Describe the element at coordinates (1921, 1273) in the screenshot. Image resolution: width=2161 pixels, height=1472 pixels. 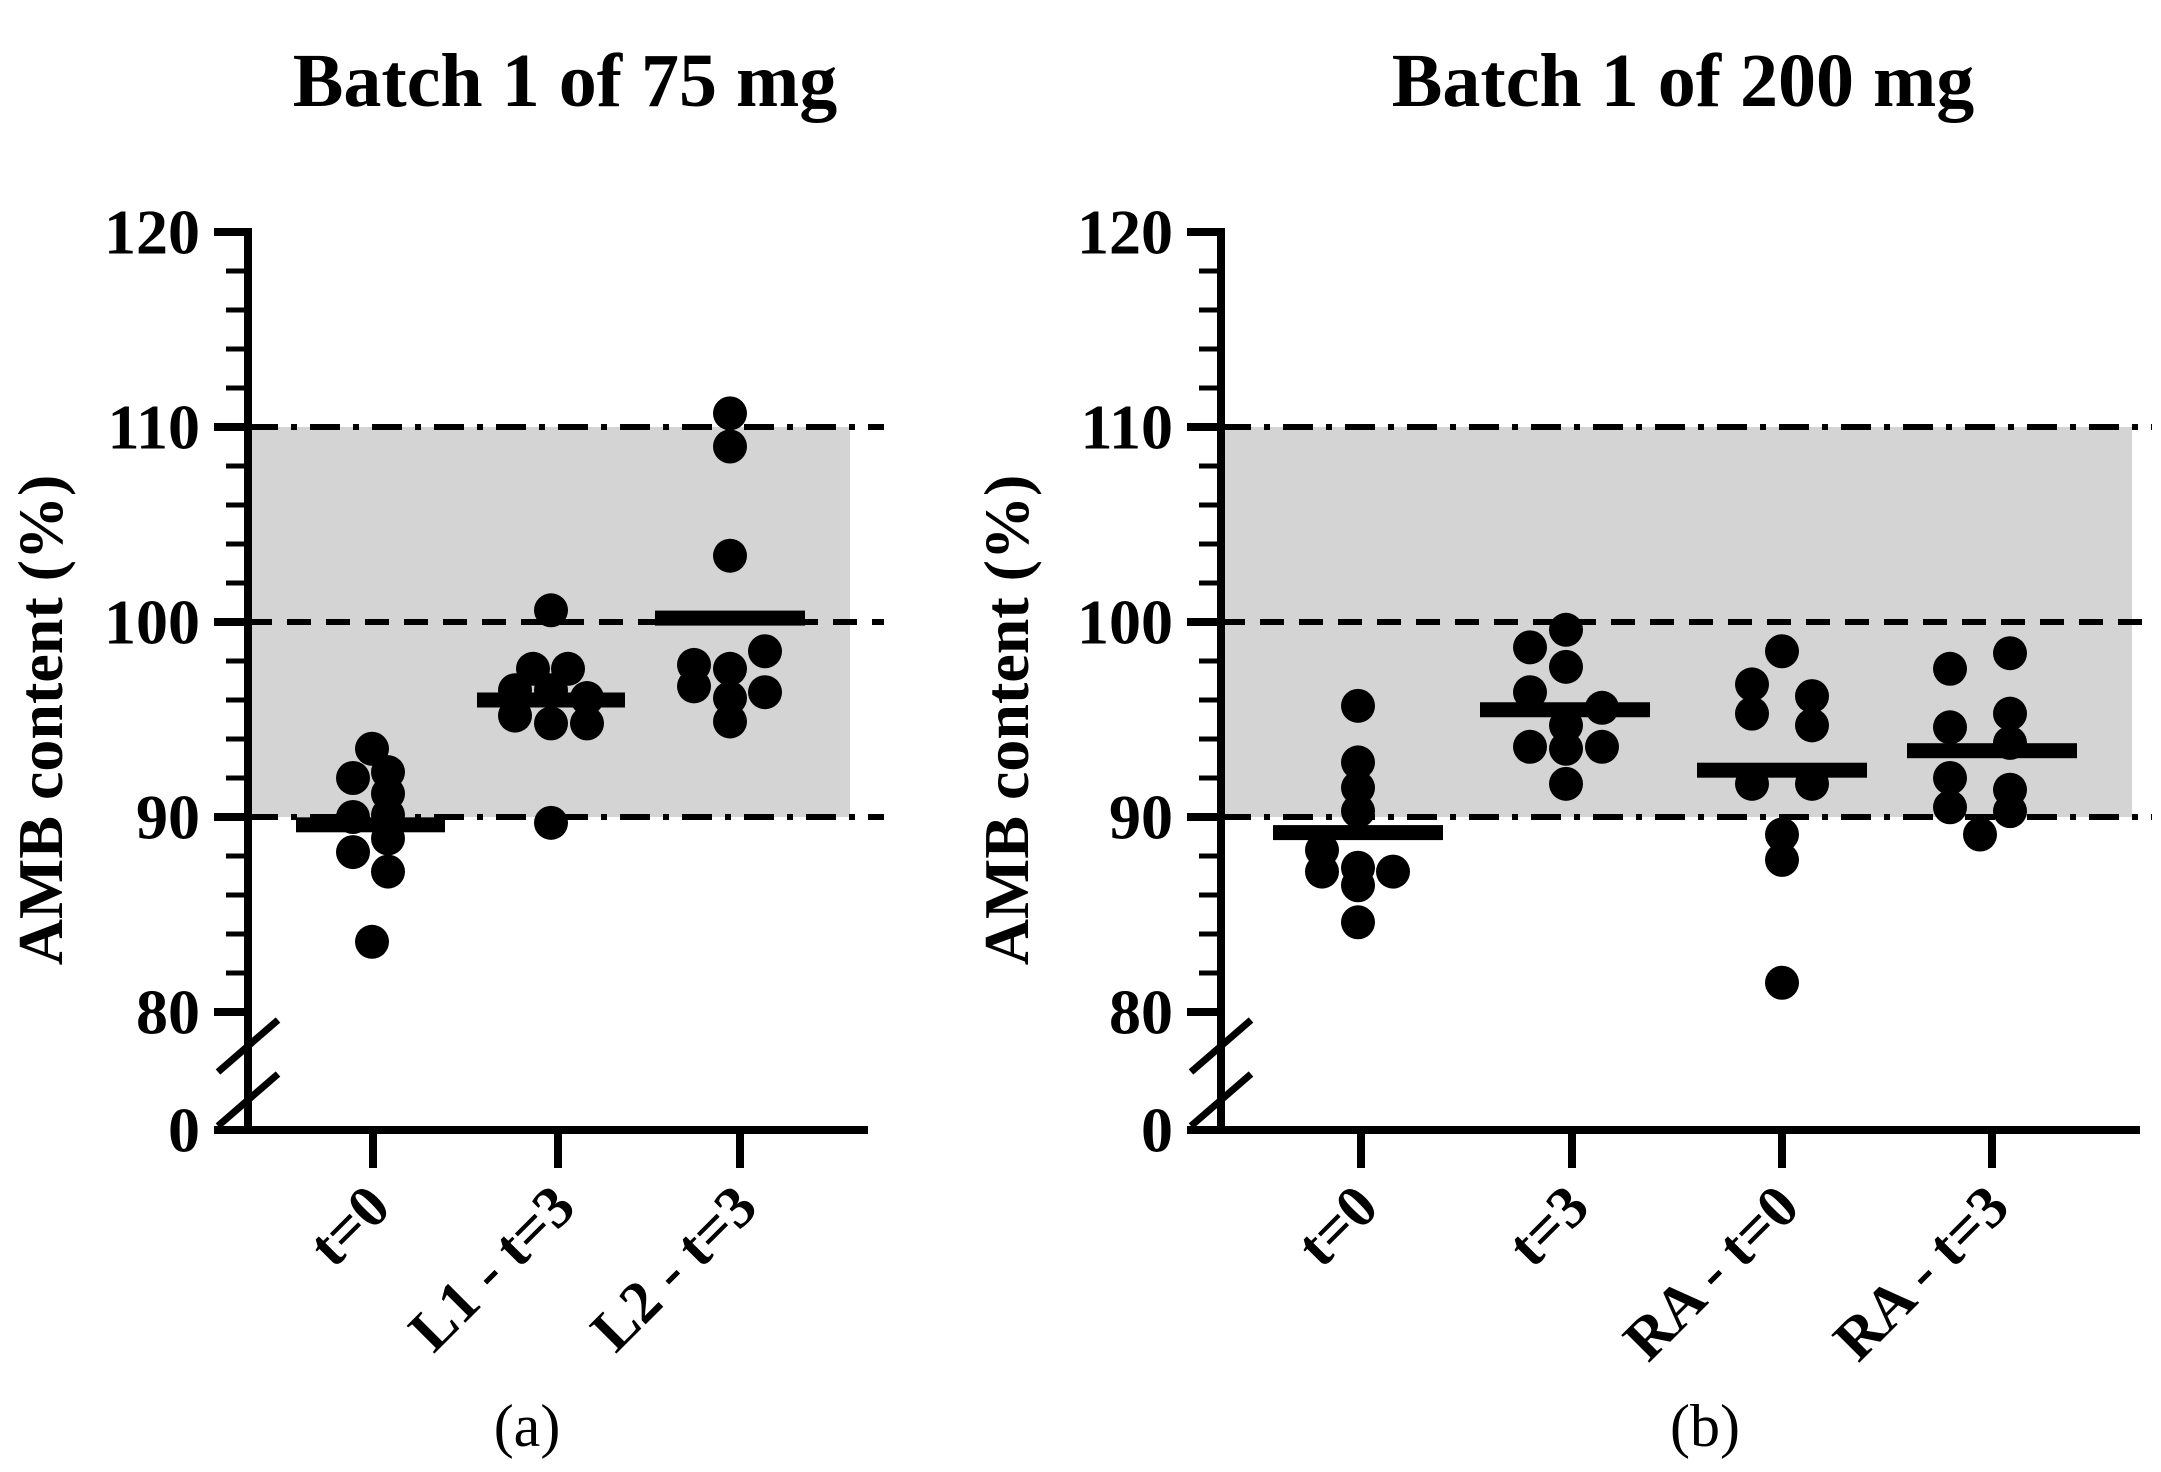
I see `x-category-label: RA - t=3` at that location.